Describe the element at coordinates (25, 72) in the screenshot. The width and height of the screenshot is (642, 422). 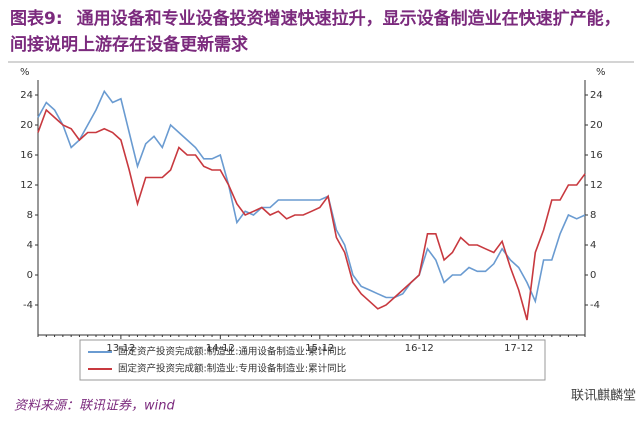
I see `y-unit: %` at that location.